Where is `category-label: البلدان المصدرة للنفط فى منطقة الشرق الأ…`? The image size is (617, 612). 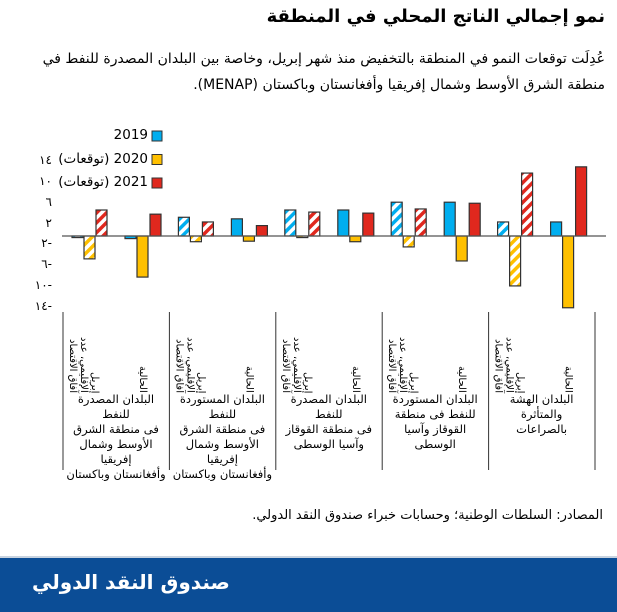 category-label: البلدان المصدرة للنفط فى منطقة الشرق الأ… is located at coordinates (116, 436).